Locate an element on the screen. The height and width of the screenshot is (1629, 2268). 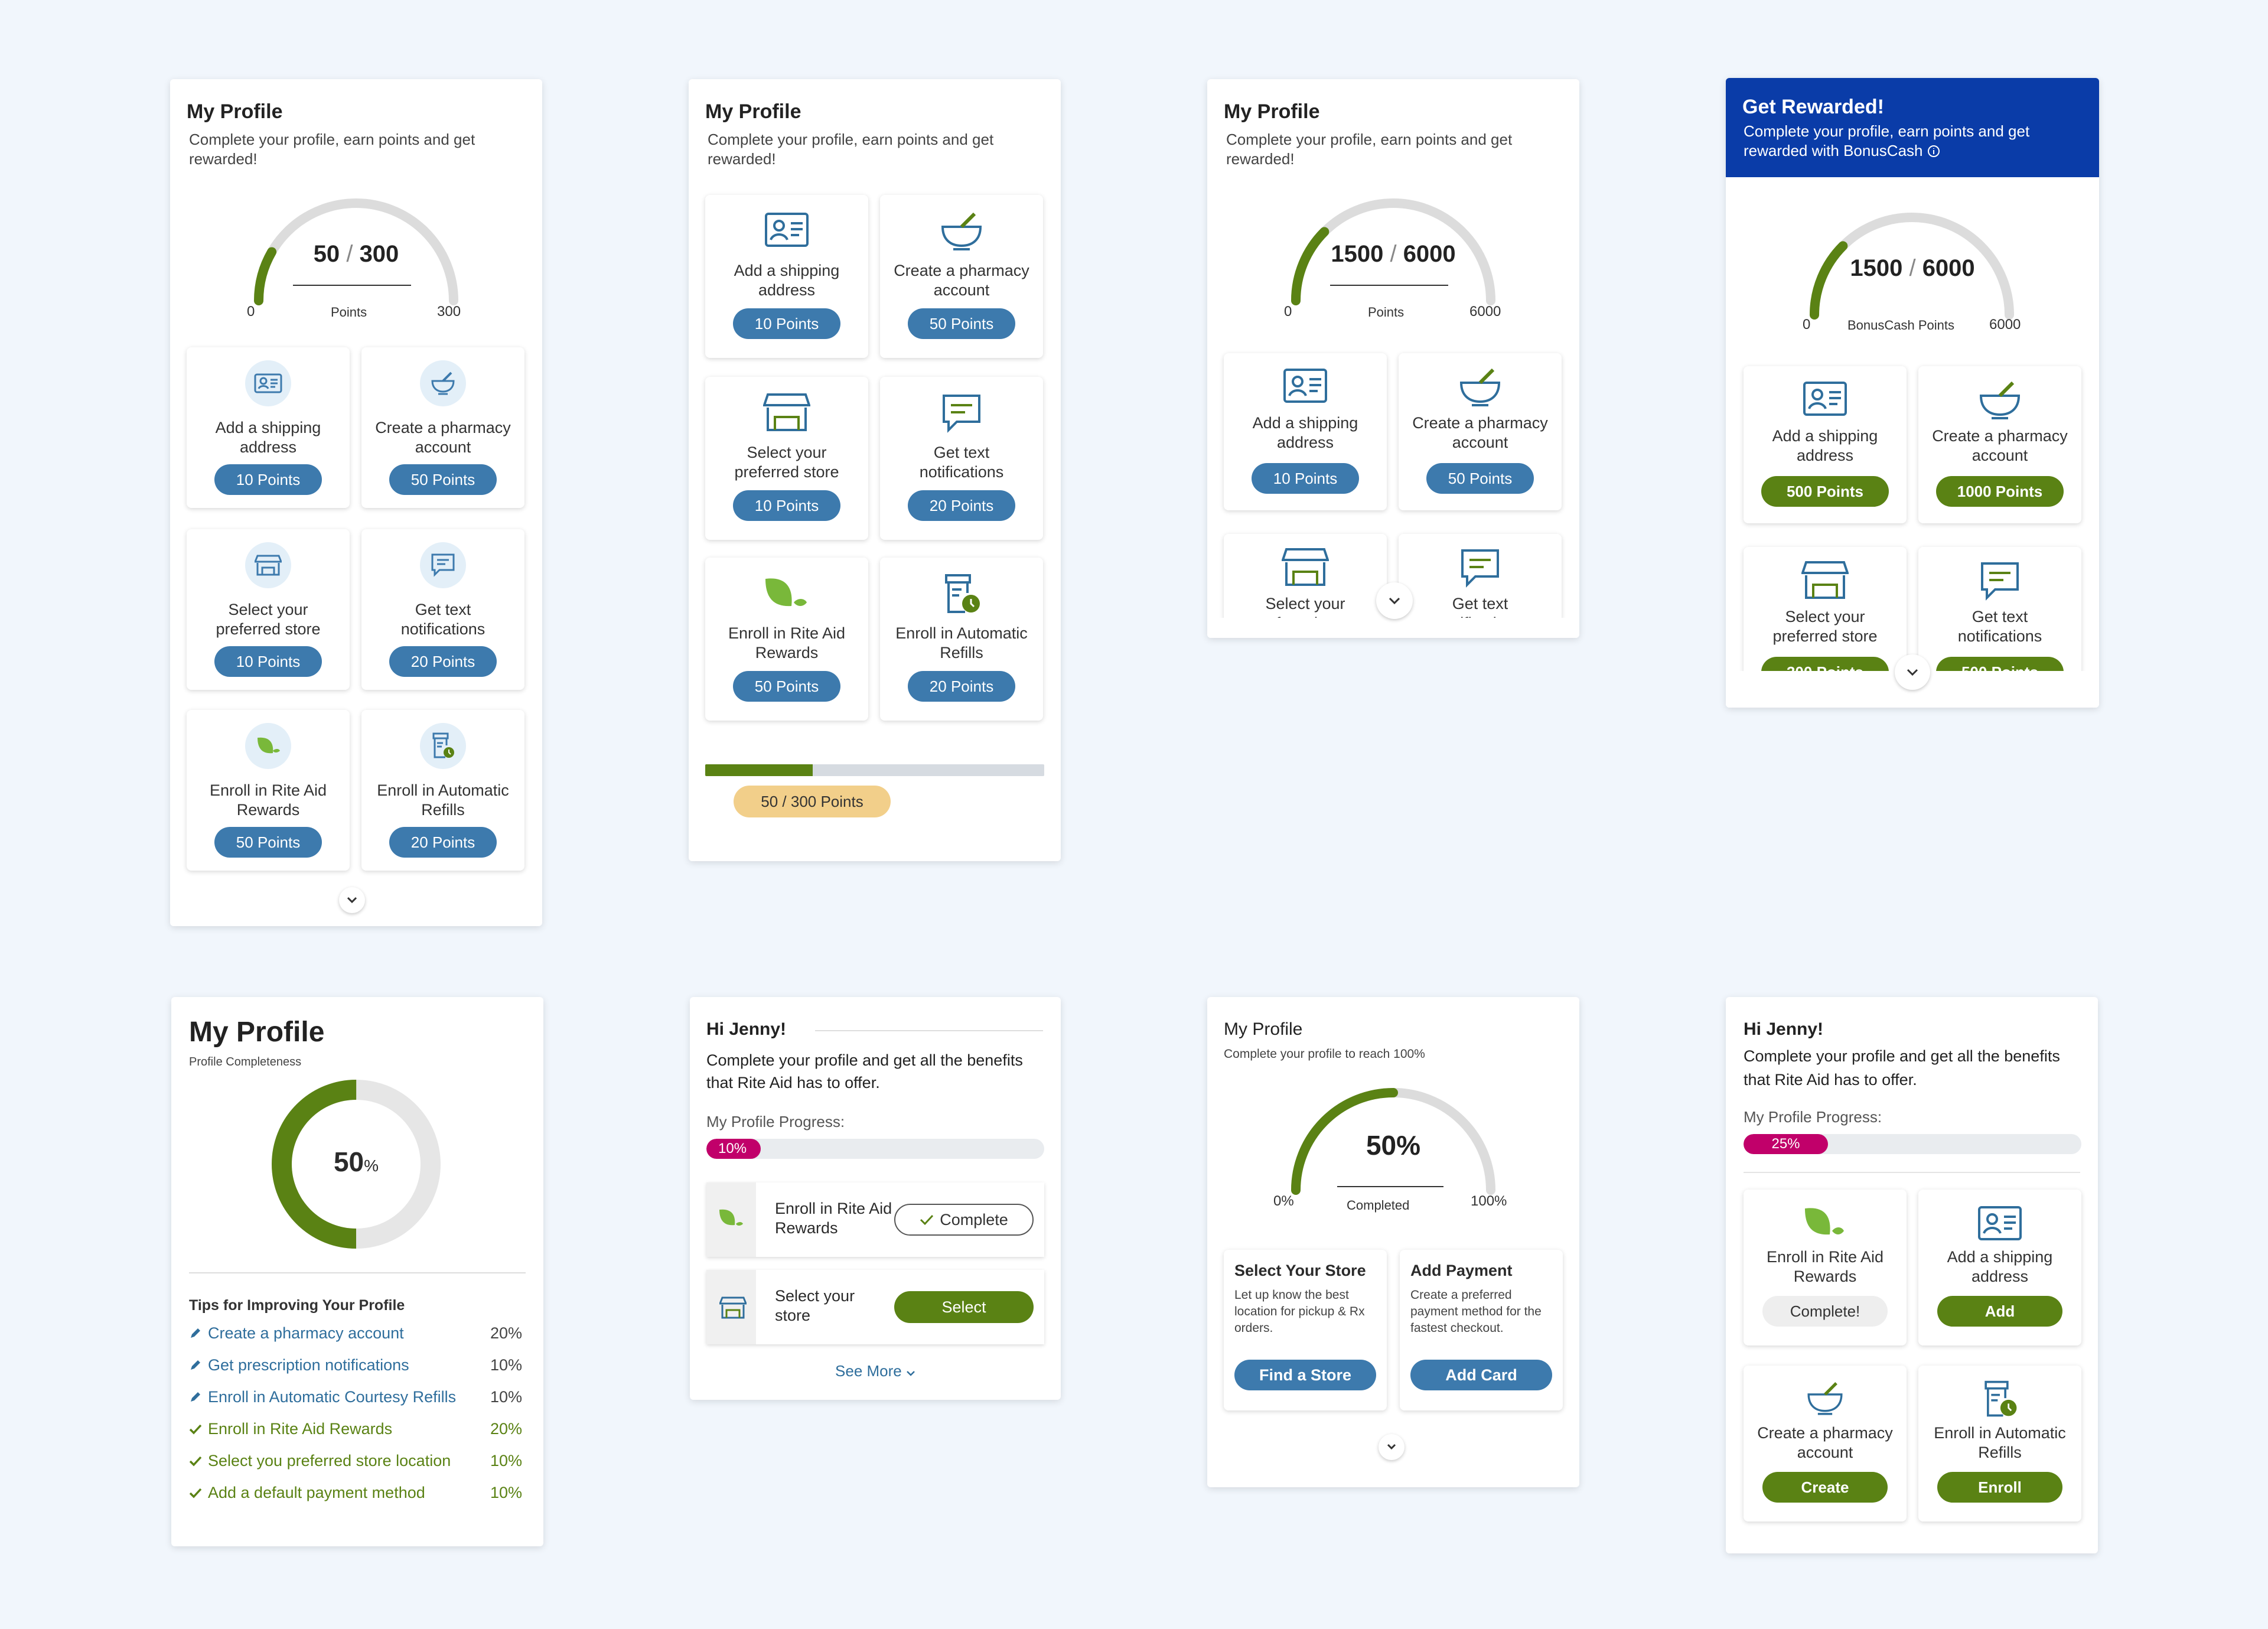
points-badge: 500 Points is located at coordinates (1825, 491).